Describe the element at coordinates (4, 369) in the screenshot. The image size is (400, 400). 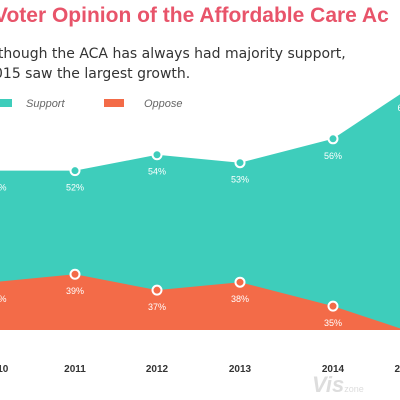
I see `x-tick-label: 010` at that location.